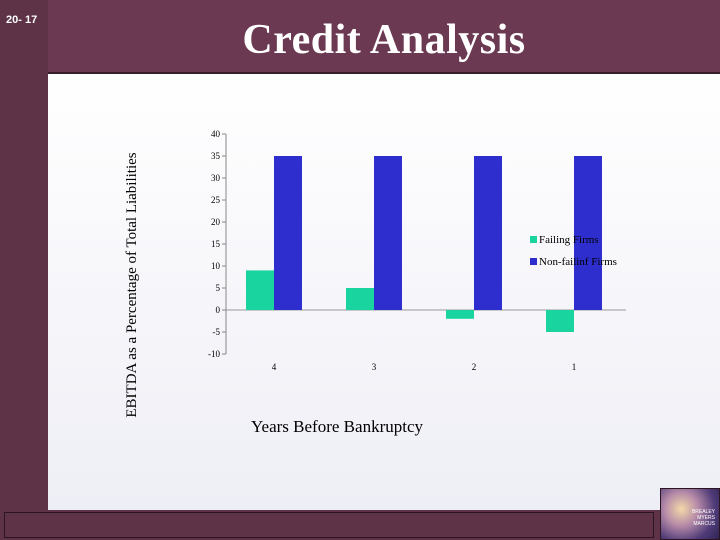  Describe the element at coordinates (690, 514) in the screenshot. I see `publisher-logo: BREALEY MYERS MARCUS` at that location.